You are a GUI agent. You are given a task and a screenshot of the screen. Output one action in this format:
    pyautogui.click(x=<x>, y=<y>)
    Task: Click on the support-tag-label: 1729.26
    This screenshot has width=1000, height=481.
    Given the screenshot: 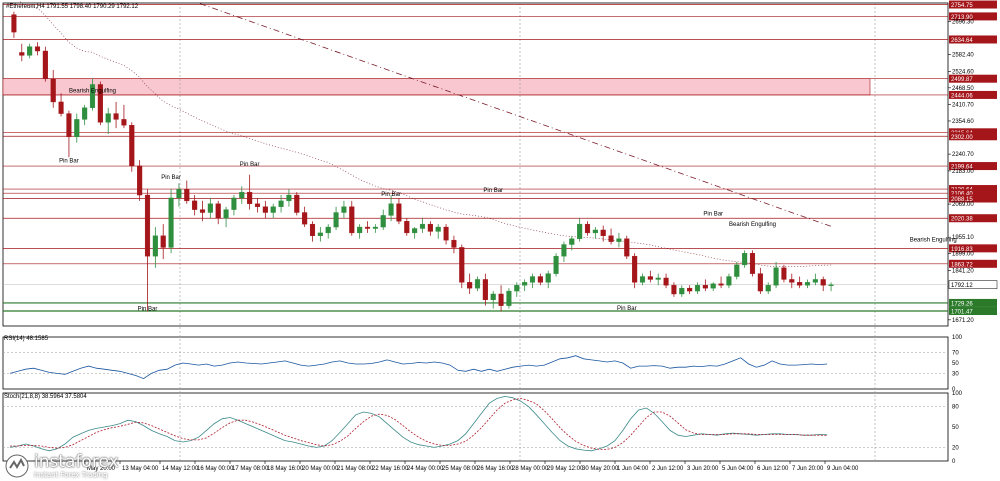 What is the action you would take?
    pyautogui.click(x=962, y=304)
    